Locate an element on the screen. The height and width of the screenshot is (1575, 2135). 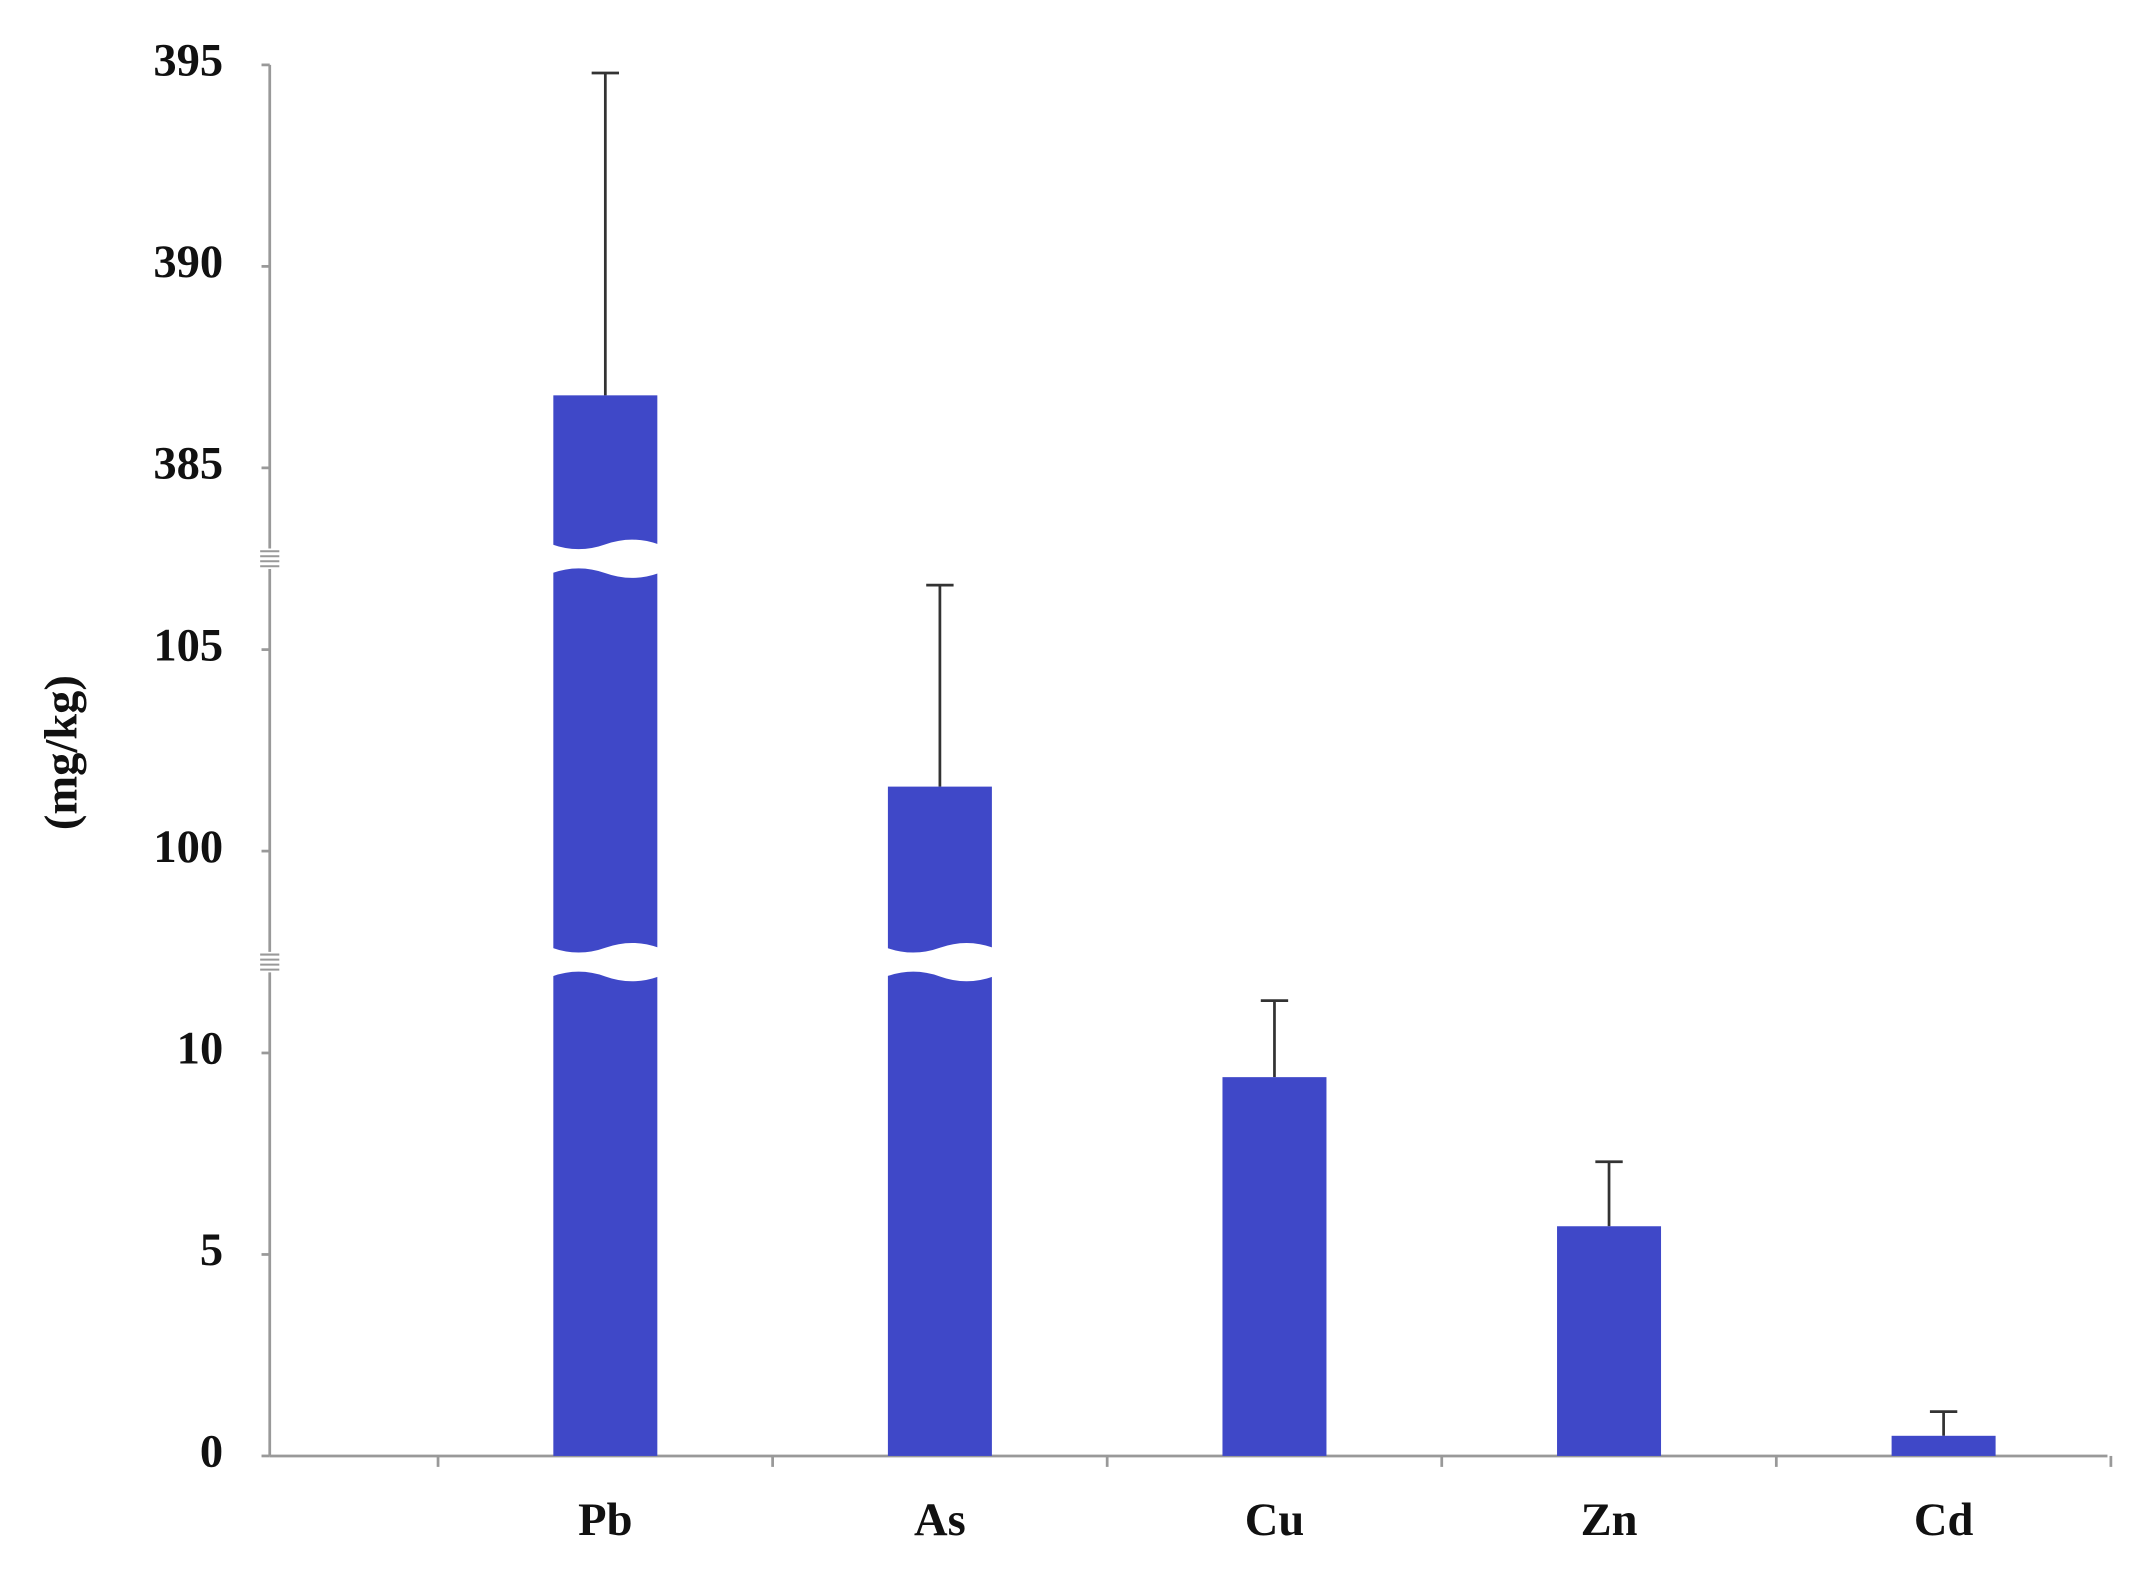
x-tick-label: Cd is located at coordinates (1944, 1520).